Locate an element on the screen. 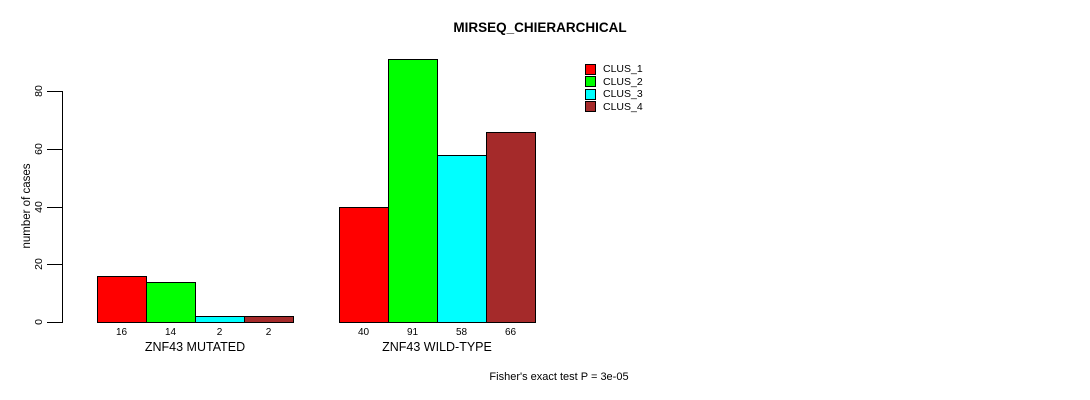 The height and width of the screenshot is (400, 1090). x-category-label: ZNF43 MUTATED is located at coordinates (195, 347).